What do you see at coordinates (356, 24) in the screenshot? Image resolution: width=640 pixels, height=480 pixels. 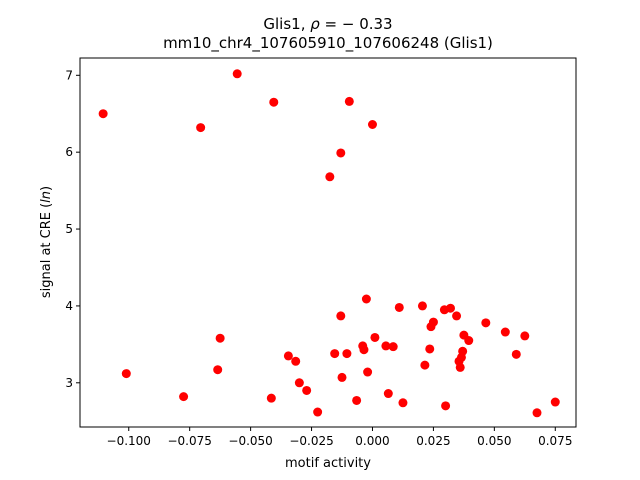 I see `chart-title-suffix: = − 0.33` at bounding box center [356, 24].